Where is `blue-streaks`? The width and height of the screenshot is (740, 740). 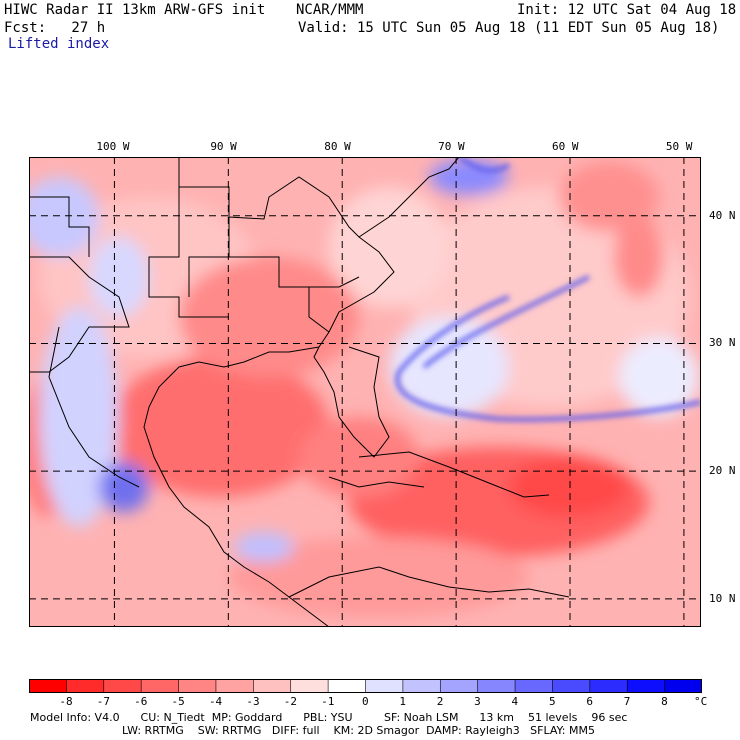
blue-streaks is located at coordinates (548, 289).